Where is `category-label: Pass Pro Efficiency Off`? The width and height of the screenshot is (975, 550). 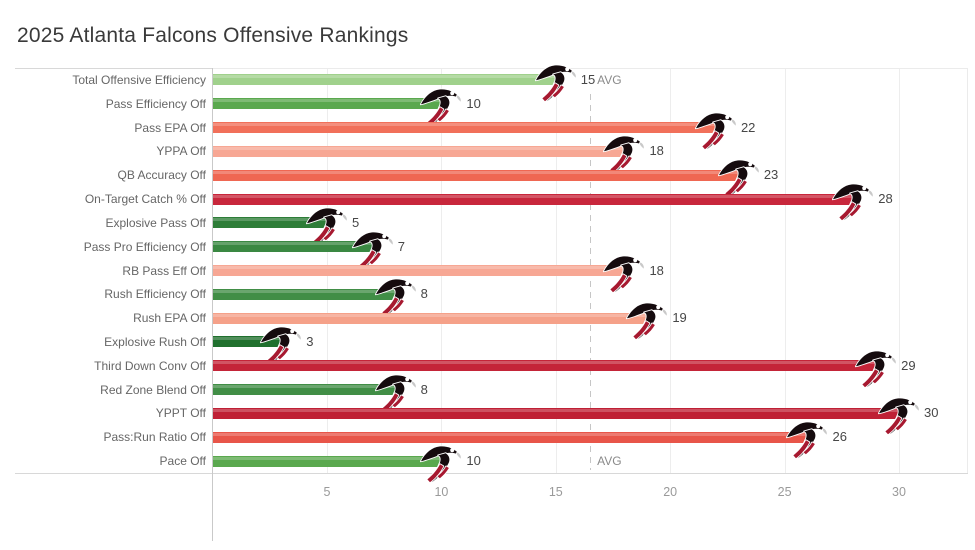
category-label: Pass Pro Efficiency Off is located at coordinates (144, 246).